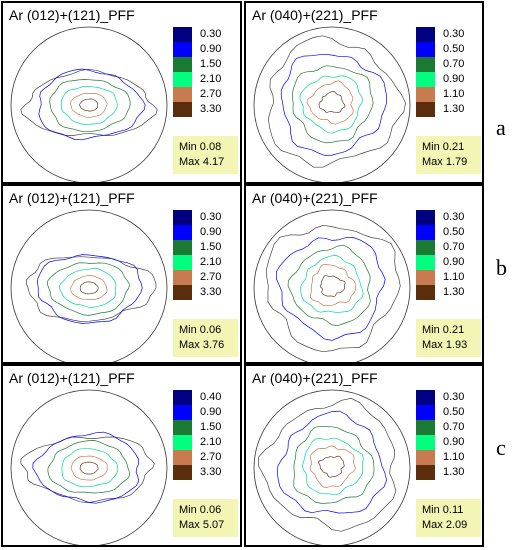 Image resolution: width=518 pixels, height=550 pixels. What do you see at coordinates (205, 518) in the screenshot?
I see `min-max-box: Min 0.06 Max 5.07` at bounding box center [205, 518].